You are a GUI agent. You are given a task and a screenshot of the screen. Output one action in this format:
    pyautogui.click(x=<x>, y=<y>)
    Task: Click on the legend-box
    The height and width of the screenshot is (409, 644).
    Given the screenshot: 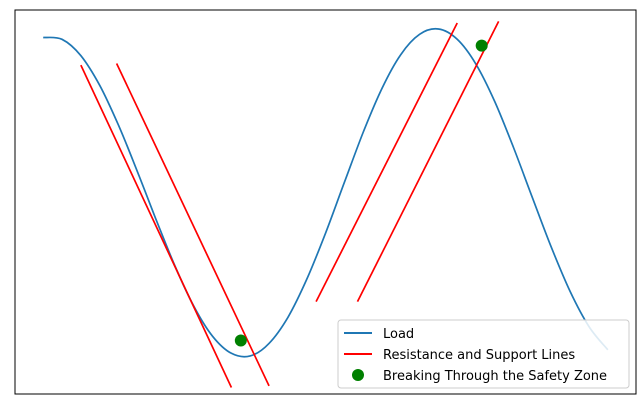 What is the action you would take?
    pyautogui.click(x=483, y=354)
    